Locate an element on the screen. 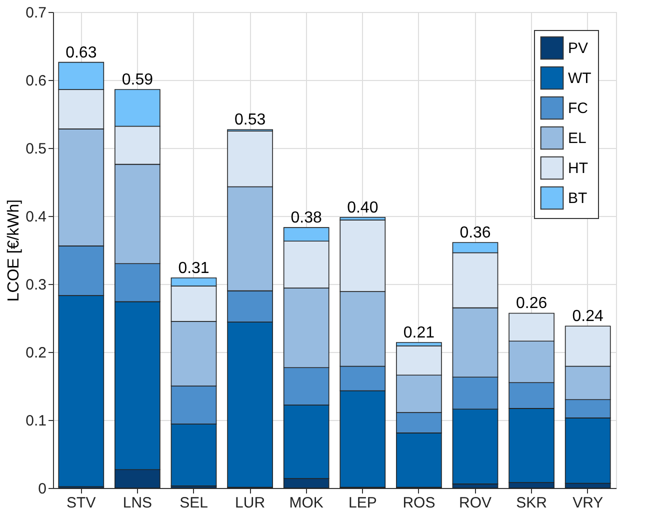 This screenshot has height=528, width=663. y-tick-label: 0.5 is located at coordinates (36, 149).